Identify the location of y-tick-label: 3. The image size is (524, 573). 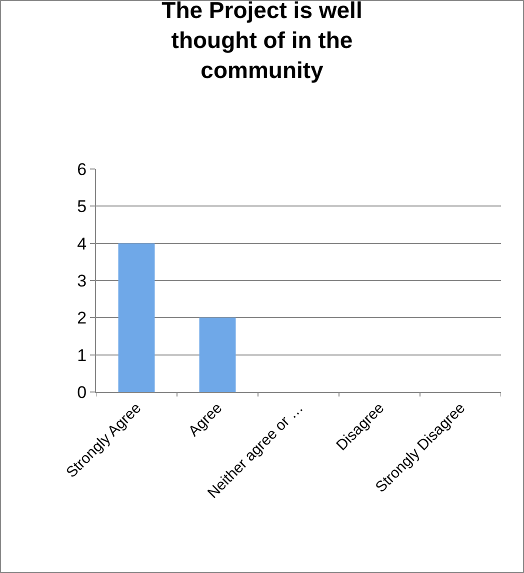
(82, 280).